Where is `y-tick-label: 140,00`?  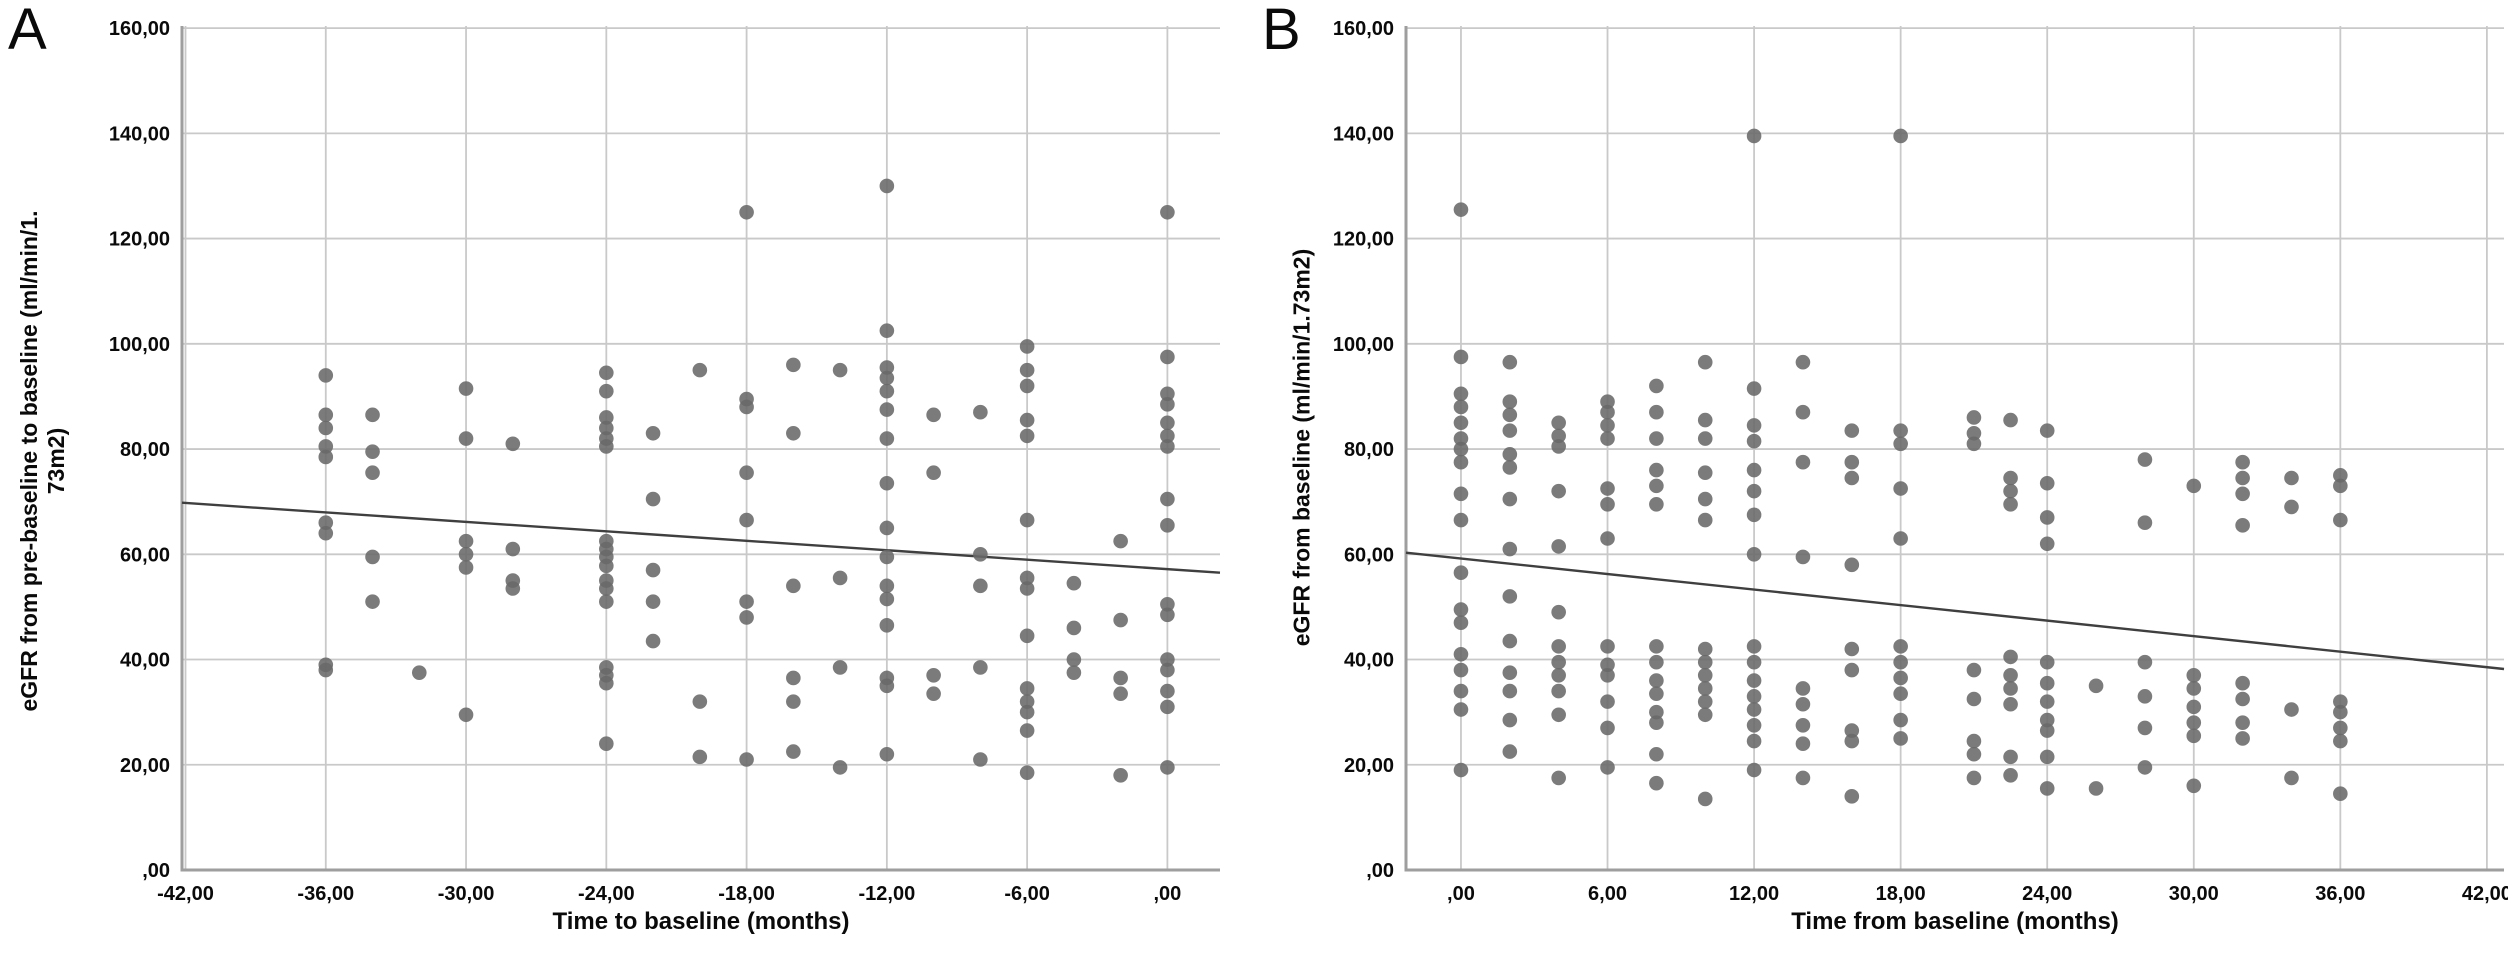 y-tick-label: 140,00 is located at coordinates (139, 134).